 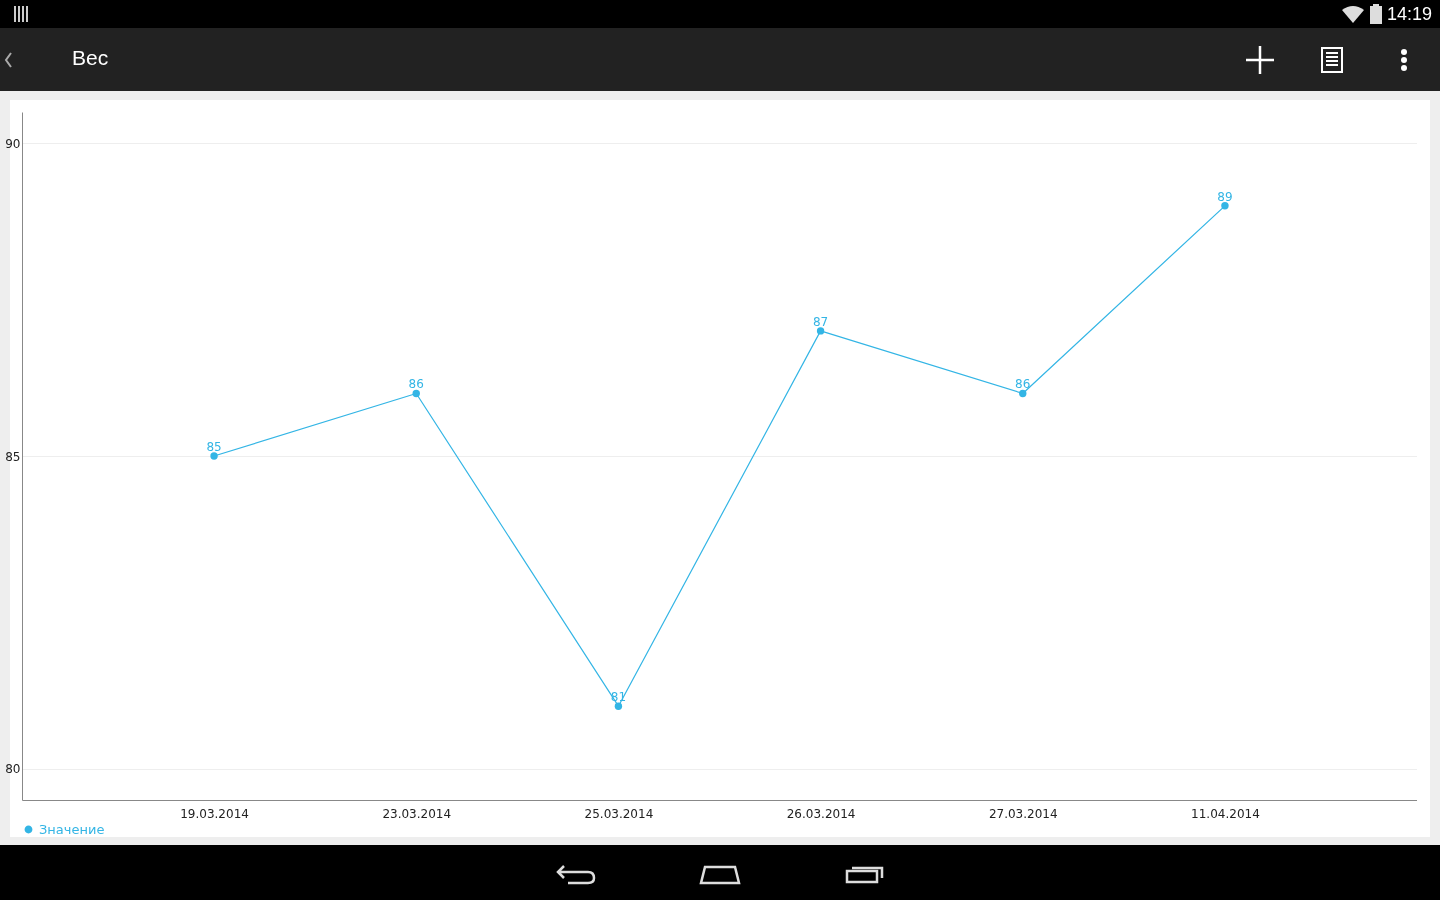 I want to click on y-tick-label: 80, so click(x=13, y=769).